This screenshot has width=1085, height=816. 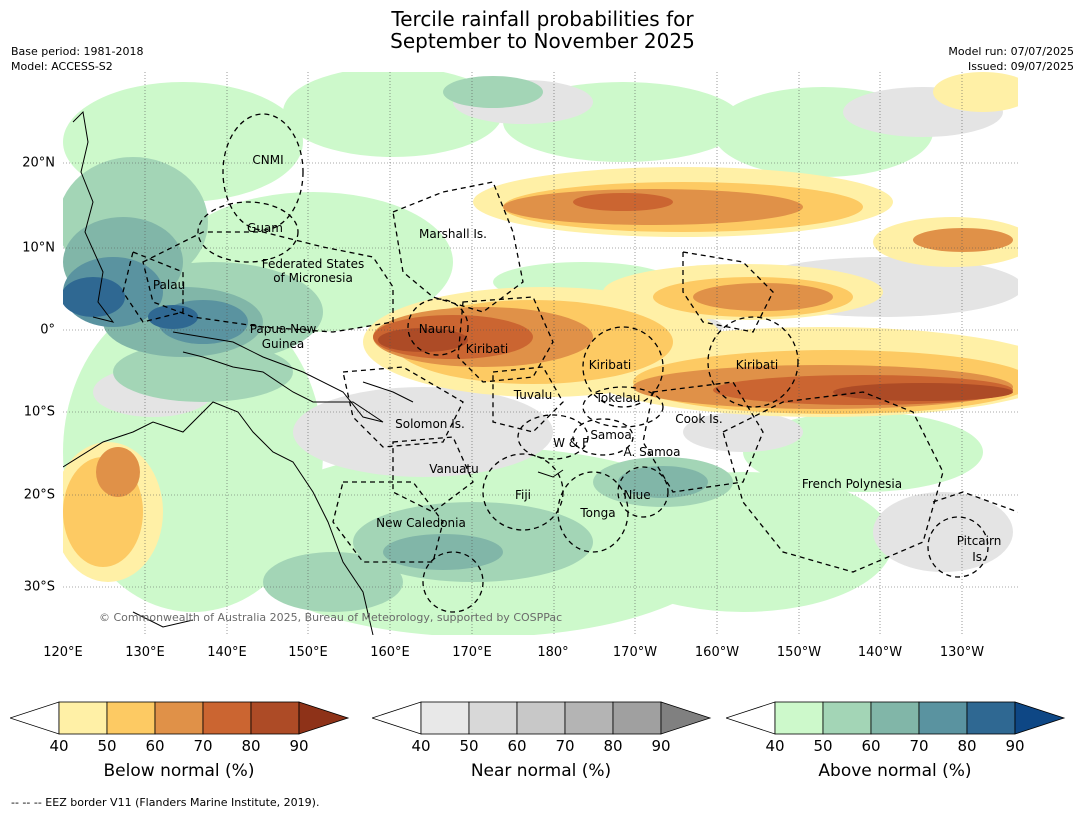 I want to click on lon-label: 170°W, so click(x=635, y=652).